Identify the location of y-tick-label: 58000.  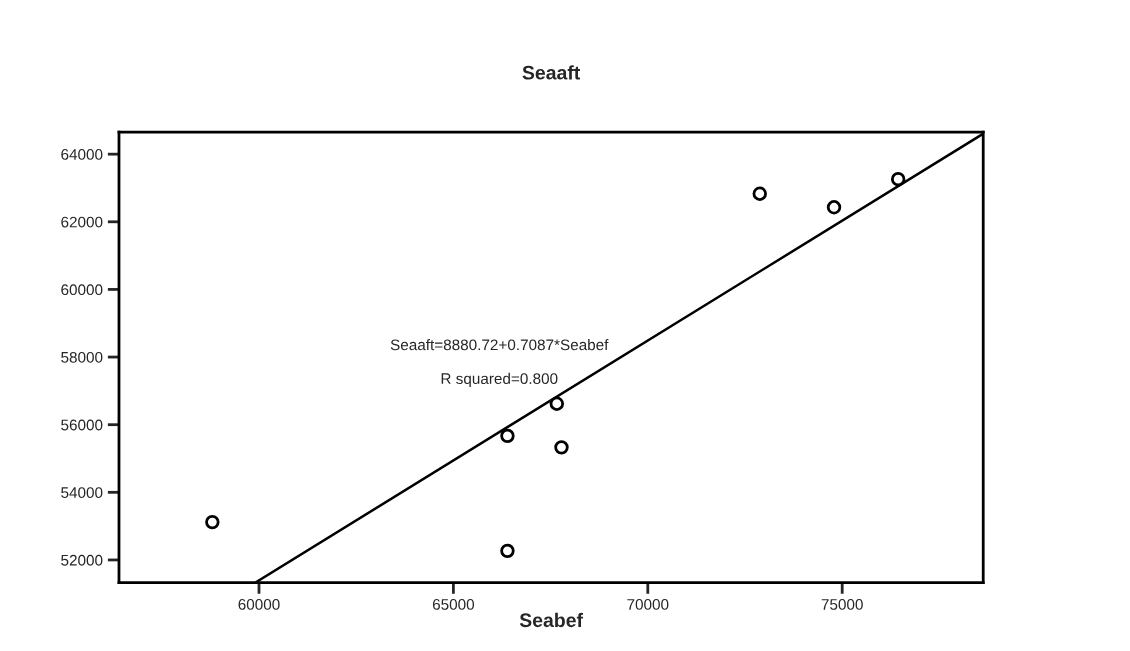
(82, 357).